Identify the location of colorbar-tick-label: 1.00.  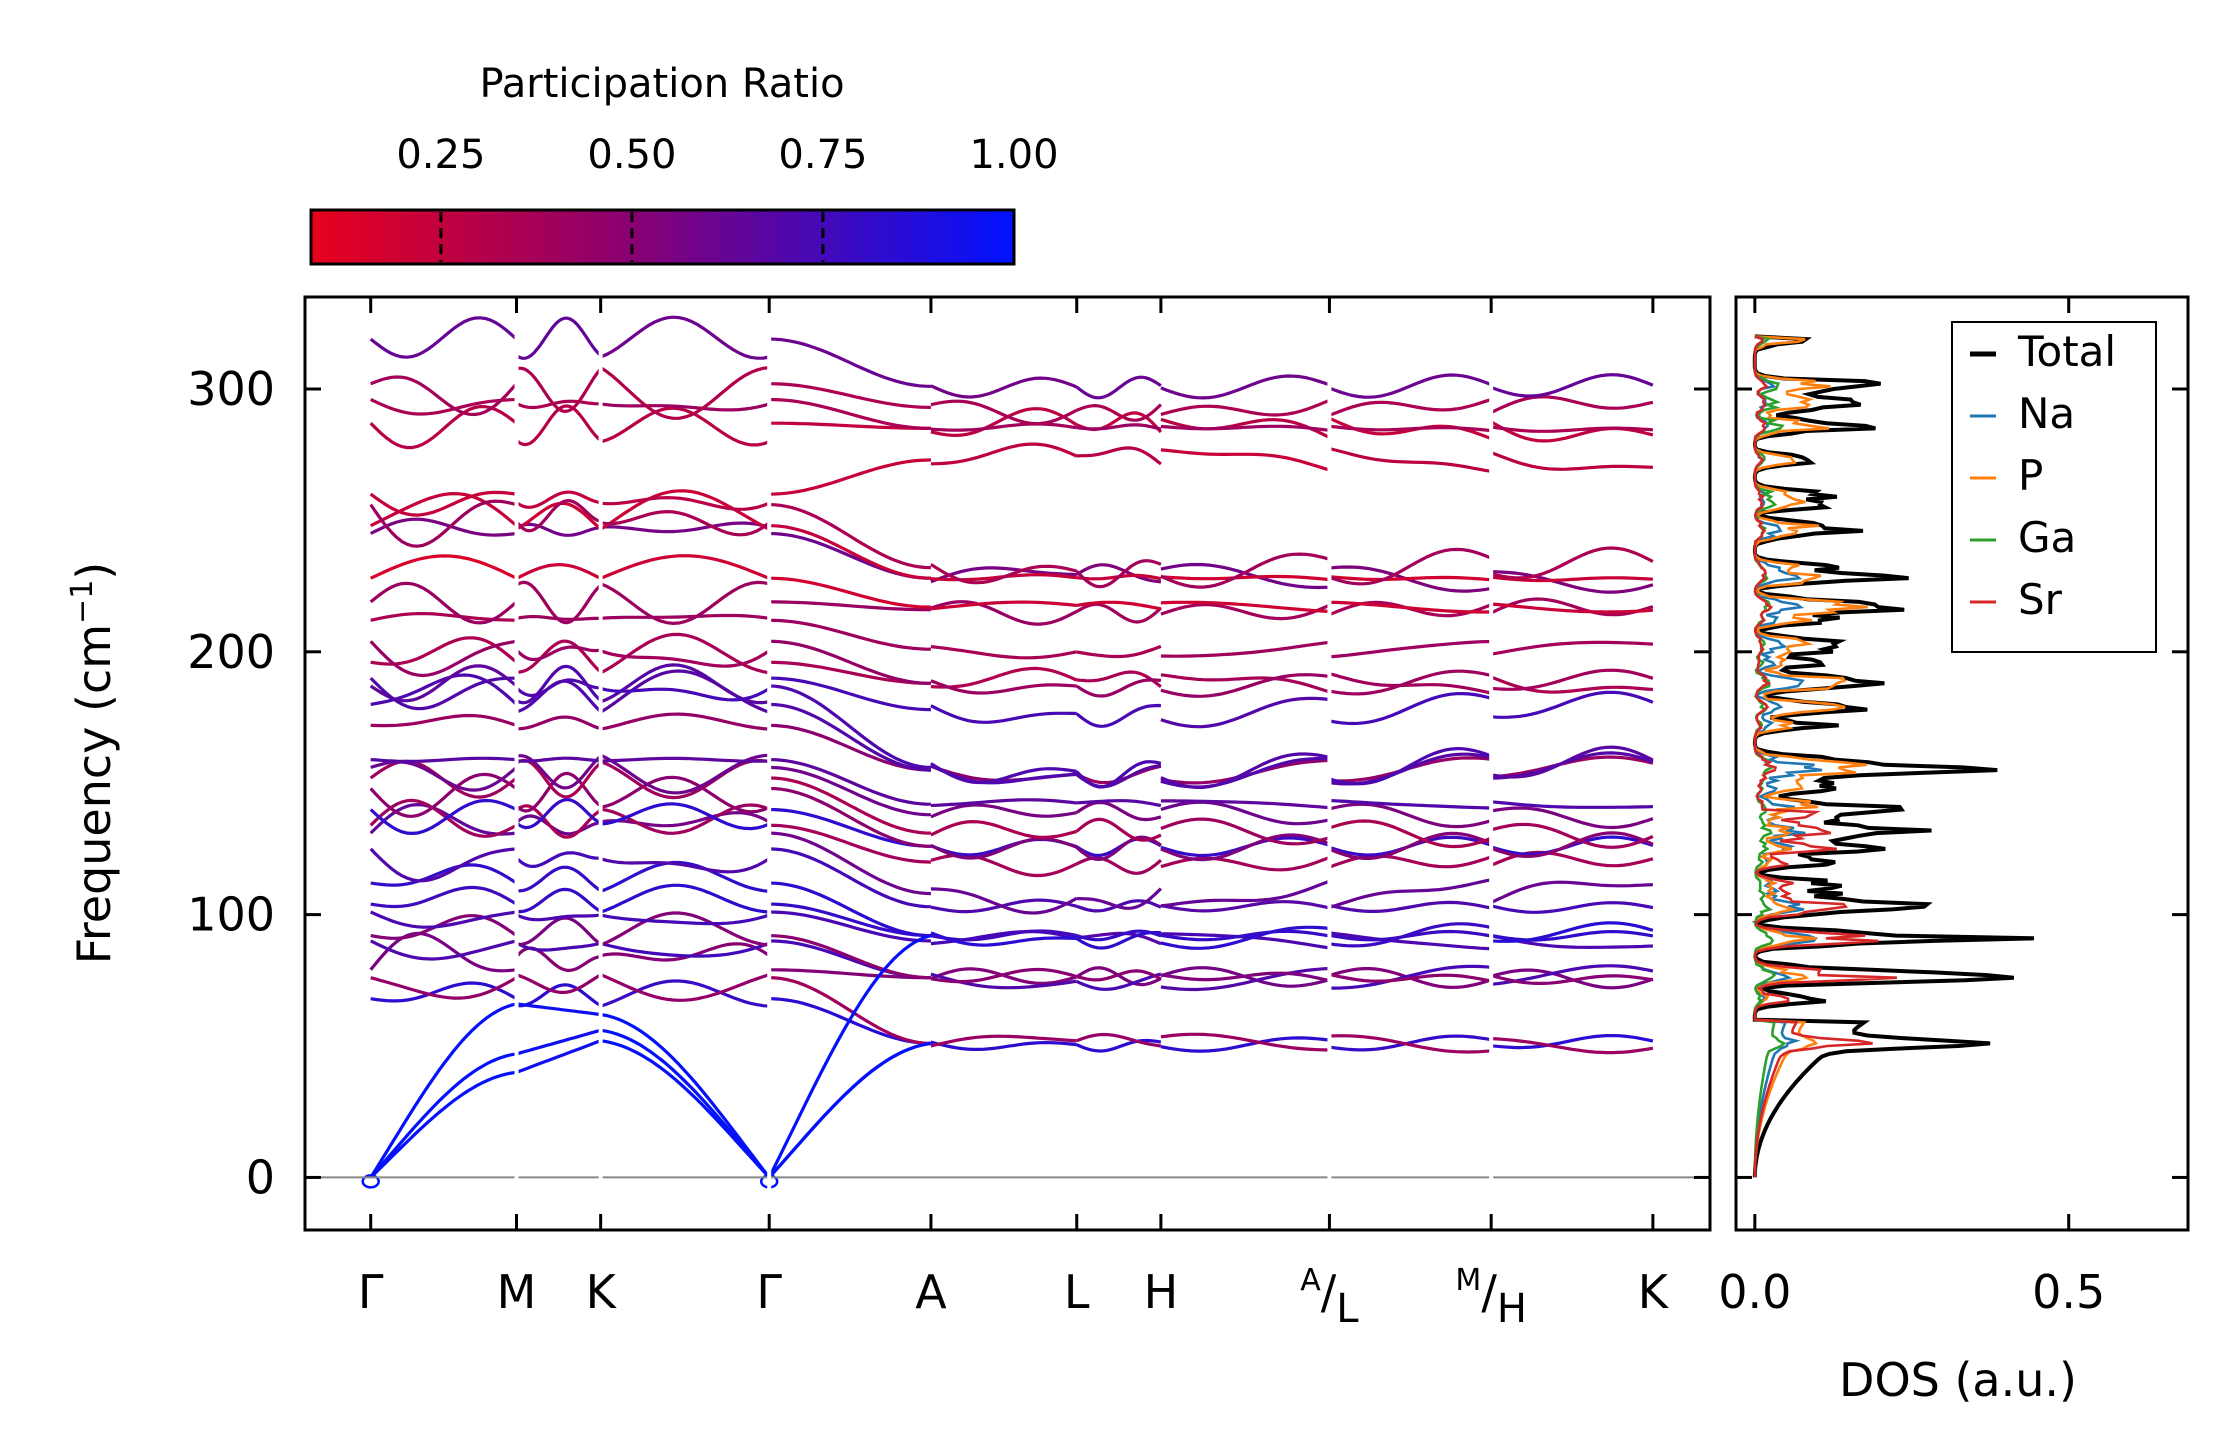
(1013, 155).